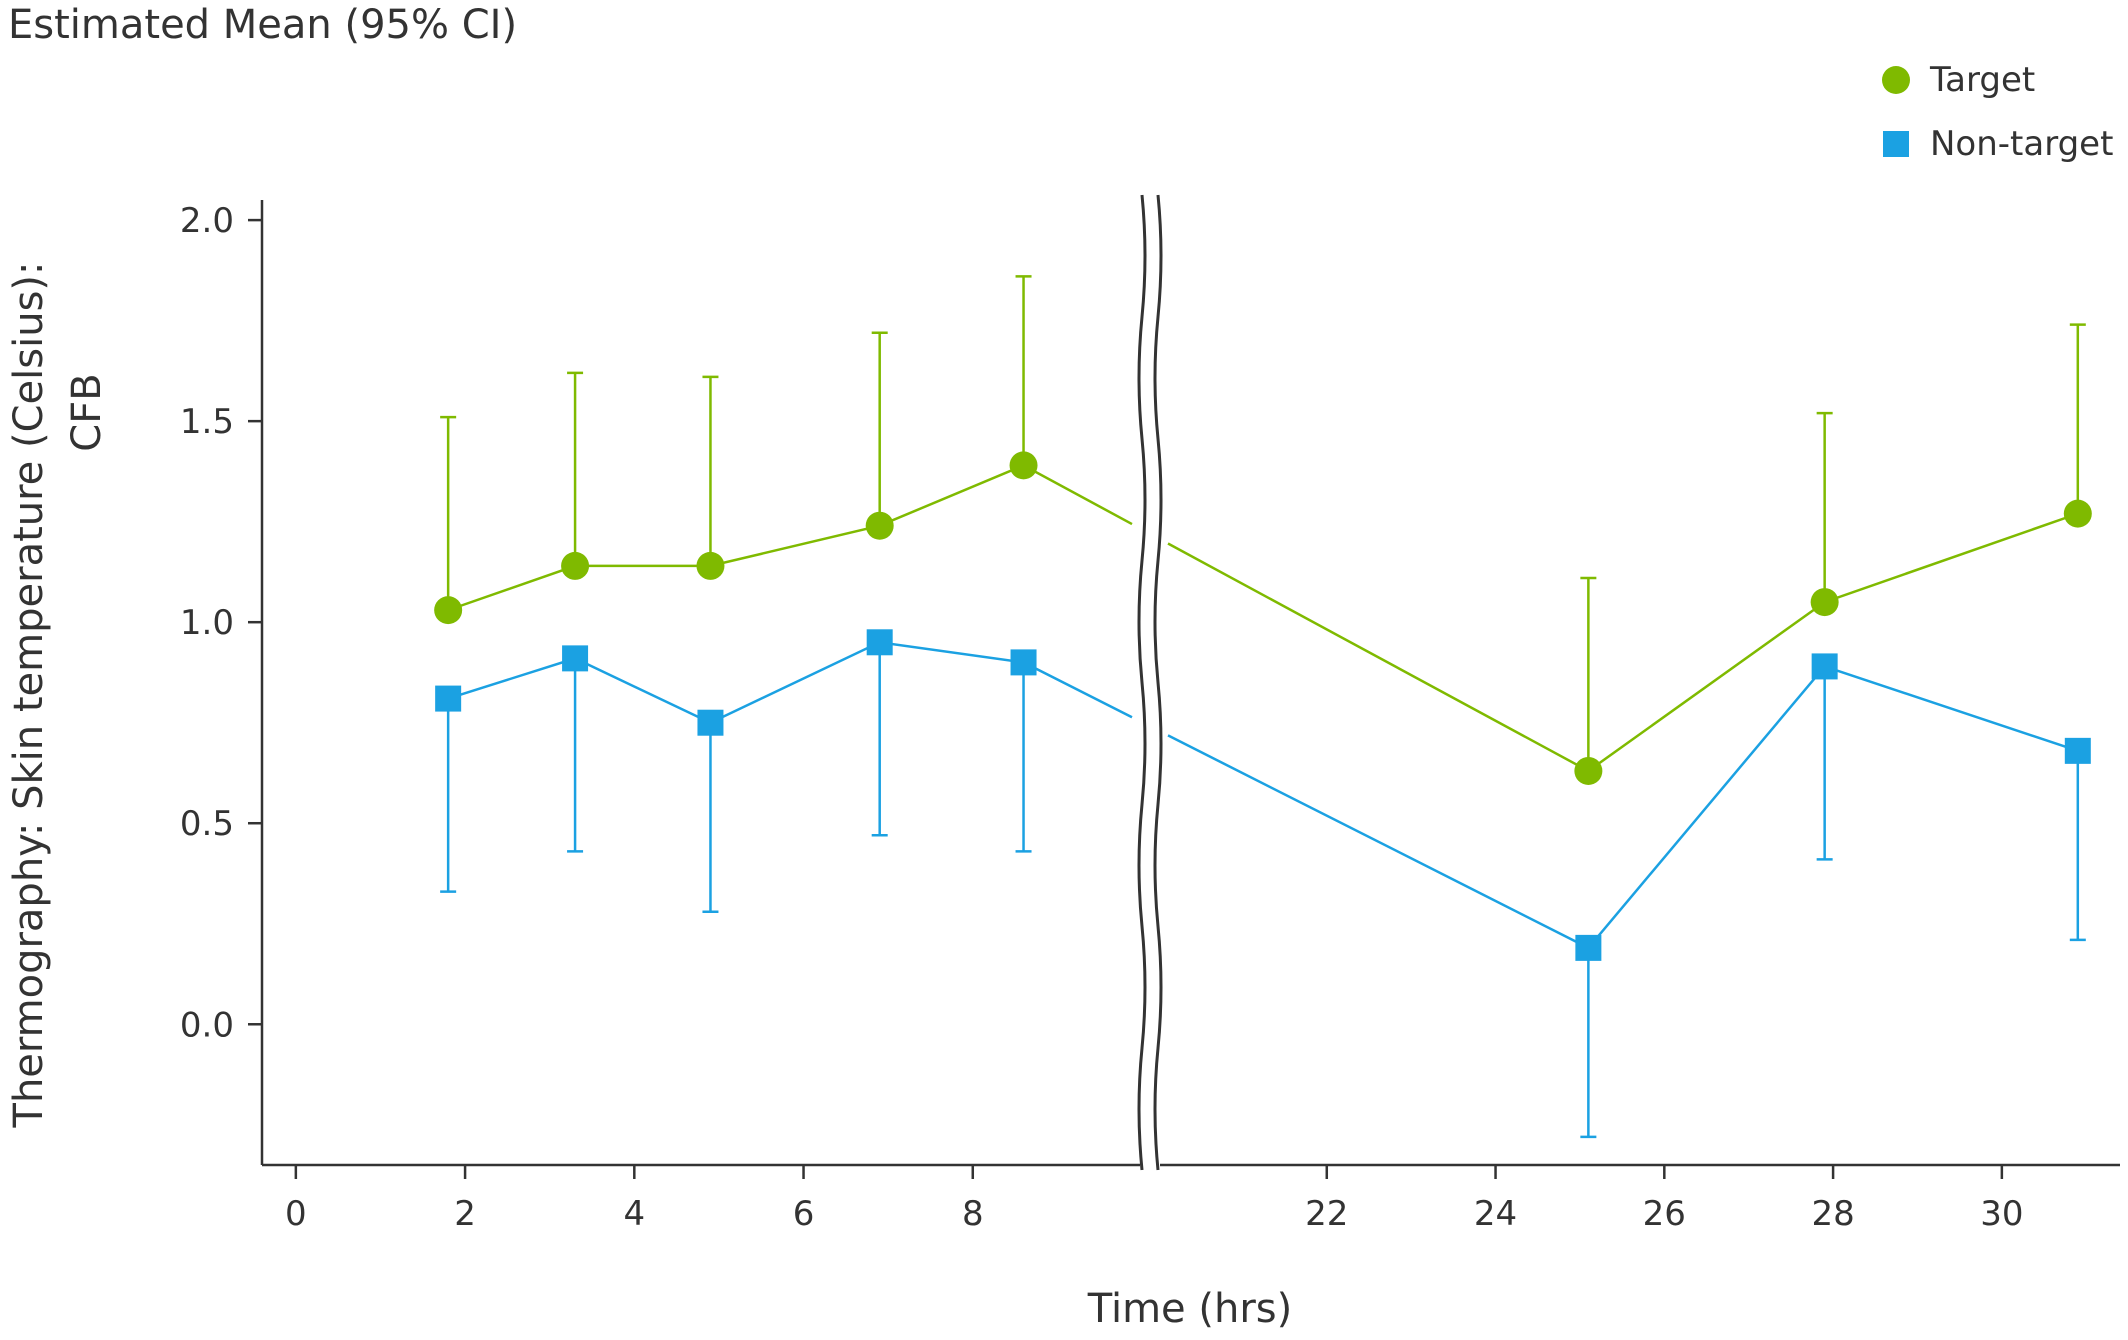 This screenshot has width=2128, height=1340. What do you see at coordinates (790, 683) in the screenshot?
I see `series-line-non-target-left` at bounding box center [790, 683].